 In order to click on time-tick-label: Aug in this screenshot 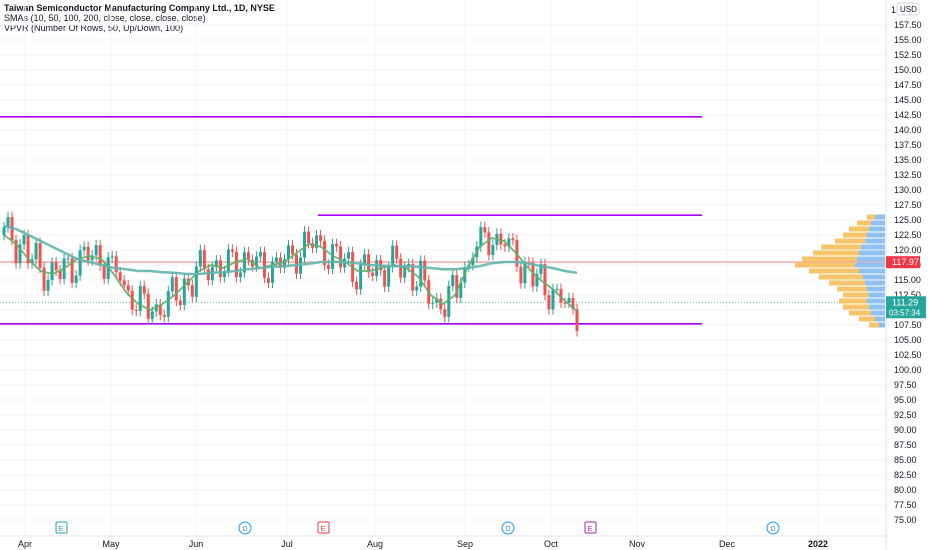, I will do `click(375, 544)`.